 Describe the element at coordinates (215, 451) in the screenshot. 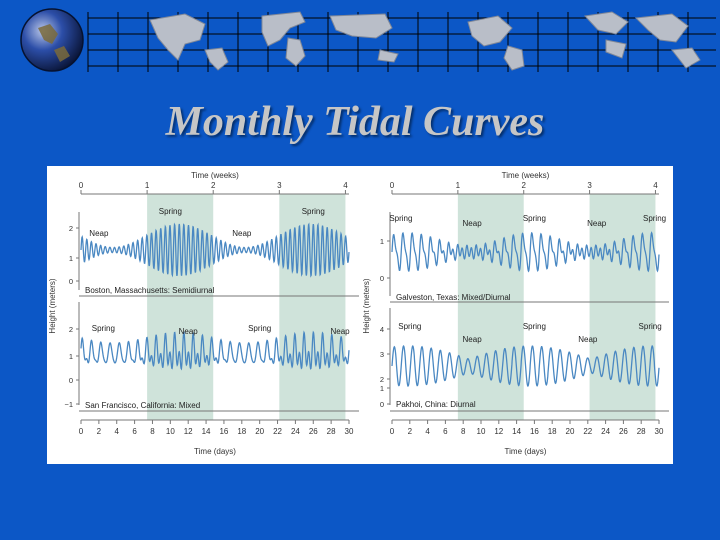

I see `bottom-axis-label-0: Time (days)` at that location.